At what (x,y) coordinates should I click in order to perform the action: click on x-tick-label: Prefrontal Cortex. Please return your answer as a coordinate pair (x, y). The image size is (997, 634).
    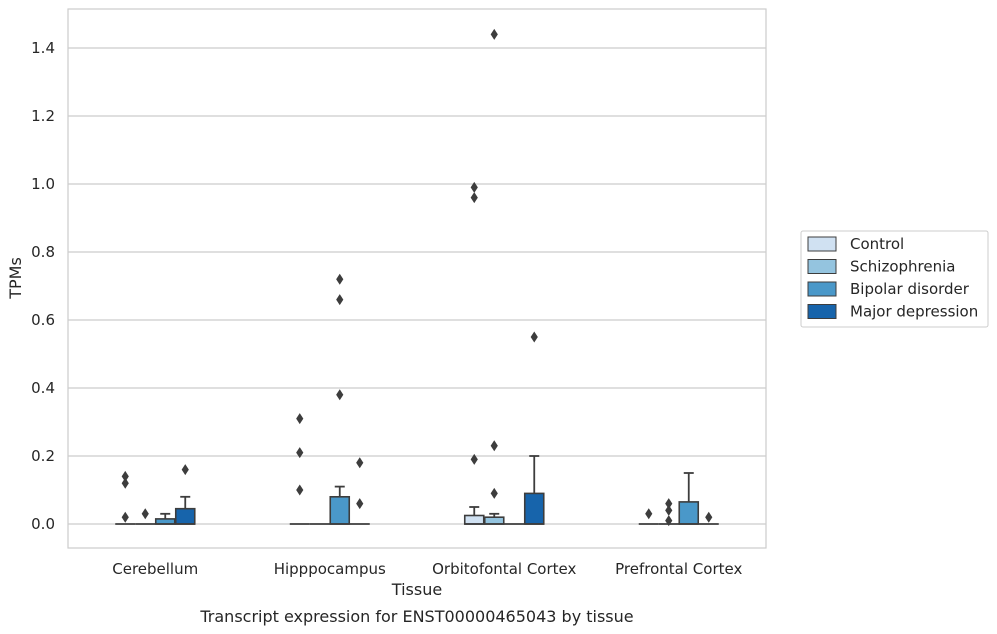
    Looking at the image, I should click on (678, 569).